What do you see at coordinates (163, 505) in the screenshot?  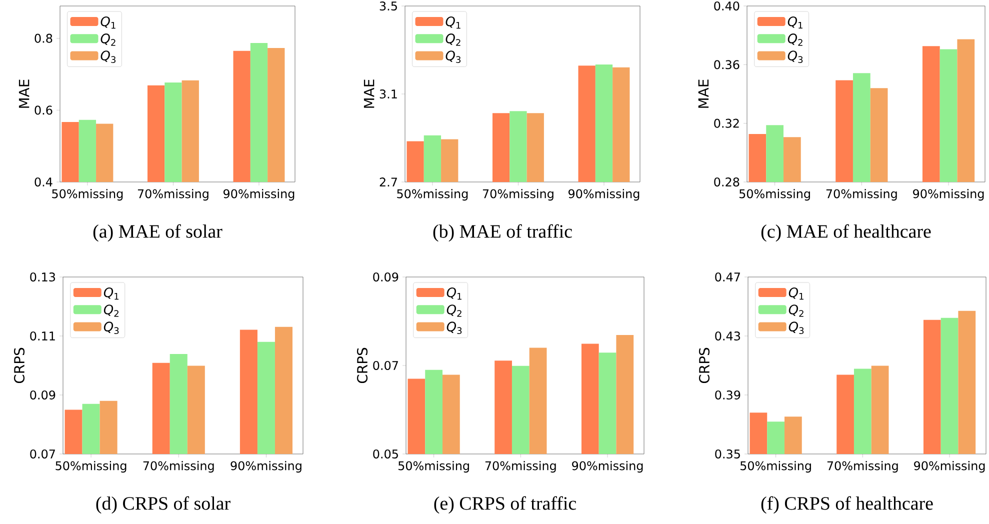 I see `text: (d) CRPS of solar` at bounding box center [163, 505].